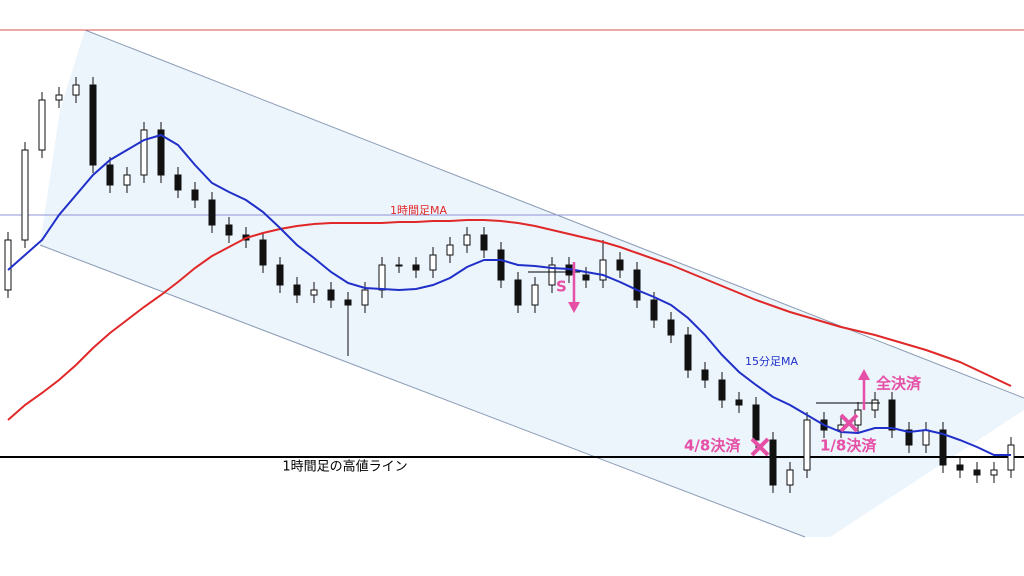  Describe the element at coordinates (344, 467) in the screenshot. I see `level-label: 1時間足の高値ライン` at that location.